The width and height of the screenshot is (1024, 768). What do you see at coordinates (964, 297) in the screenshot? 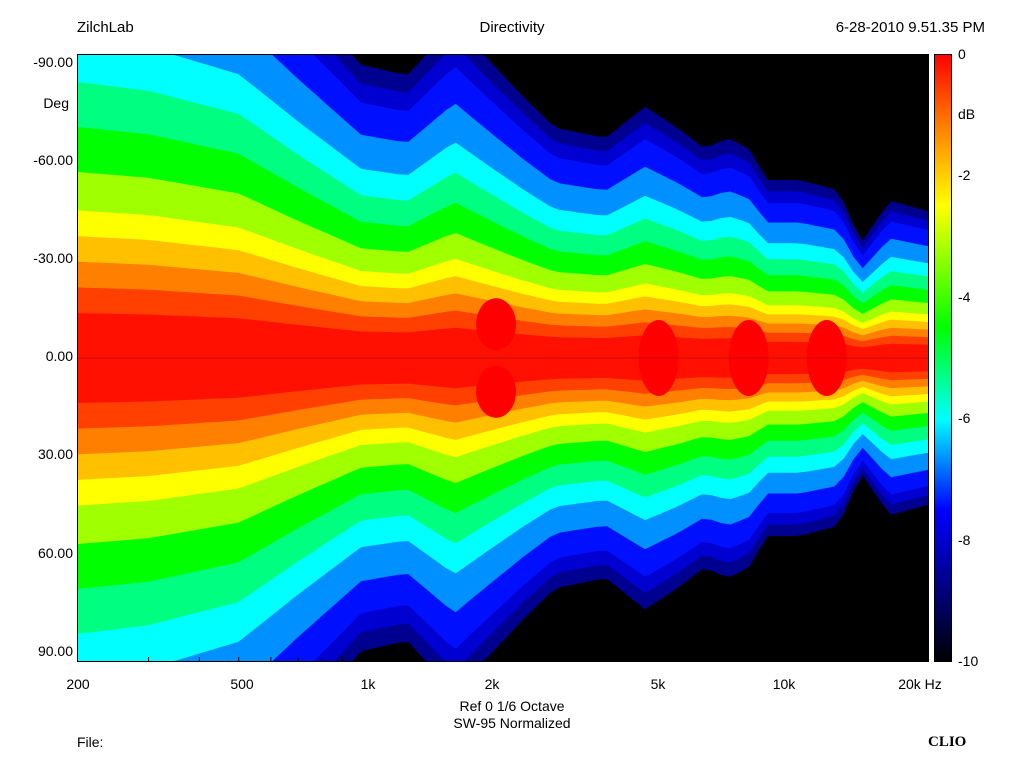
I see `colorbar-tick-label: -4` at bounding box center [964, 297].